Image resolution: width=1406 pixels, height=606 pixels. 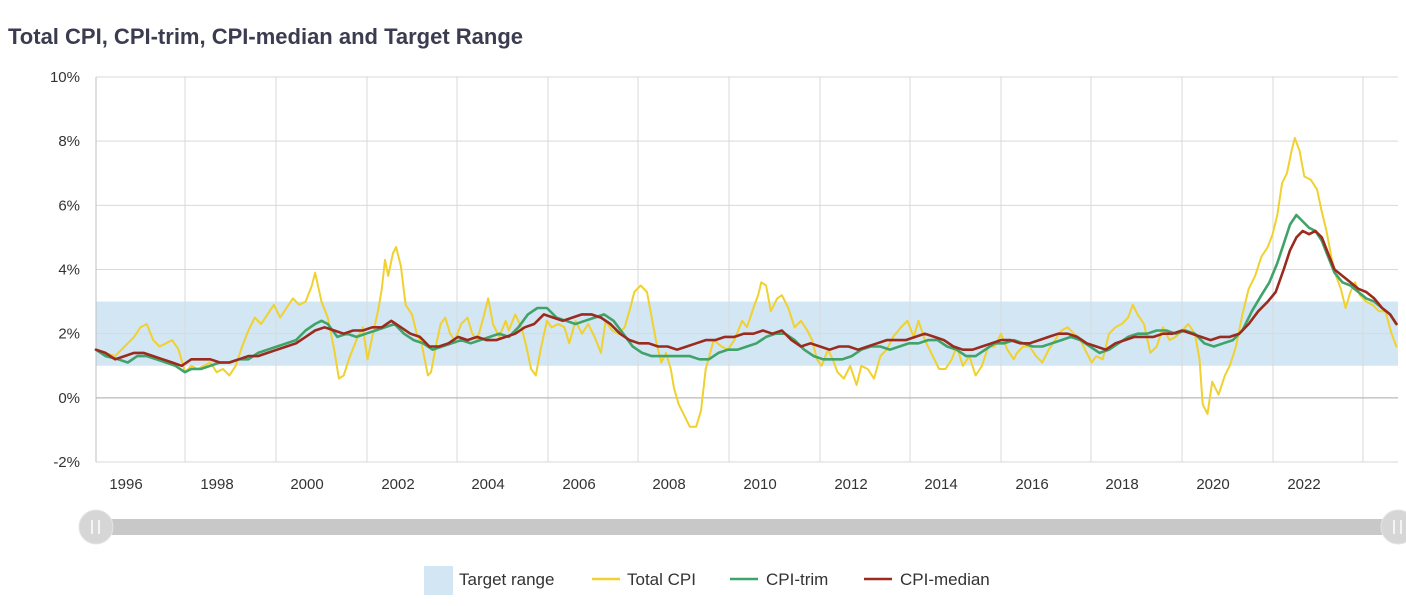 What do you see at coordinates (69, 205) in the screenshot?
I see `y-tick-label: 6%` at bounding box center [69, 205].